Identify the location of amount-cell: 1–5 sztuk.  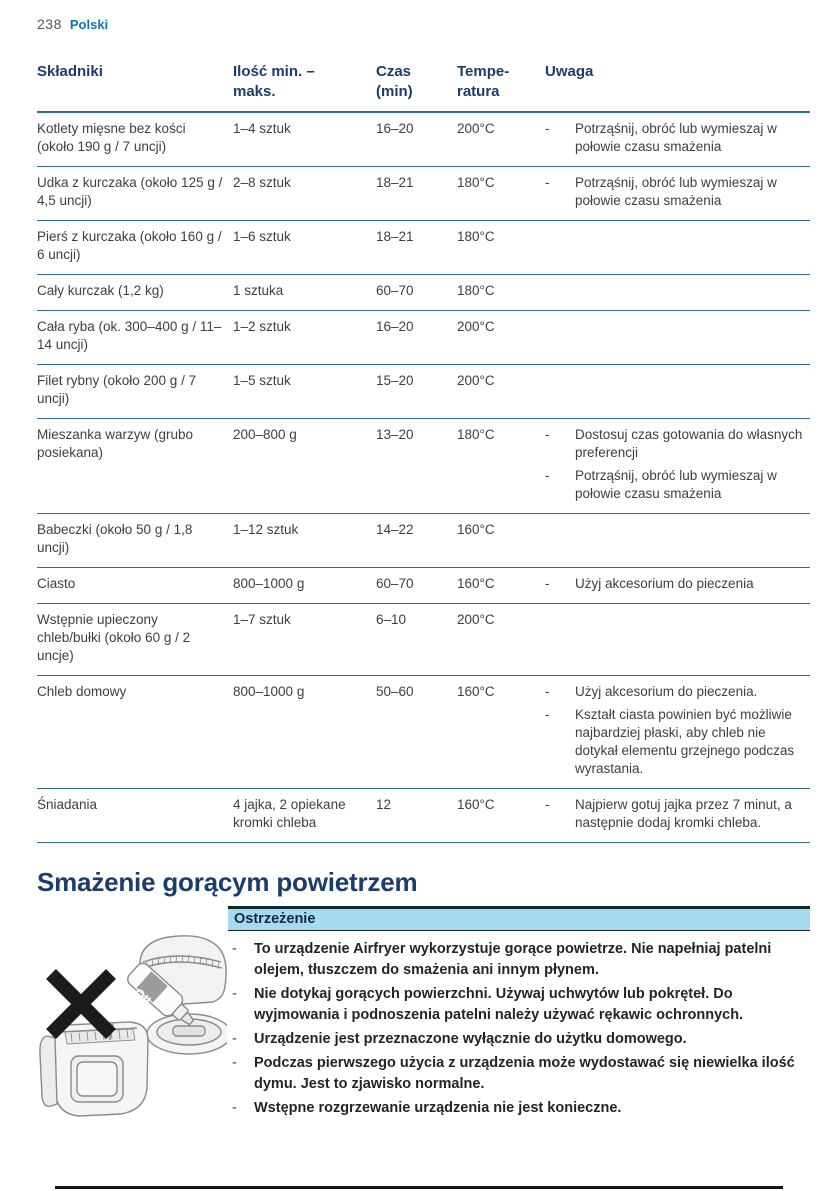
(262, 380).